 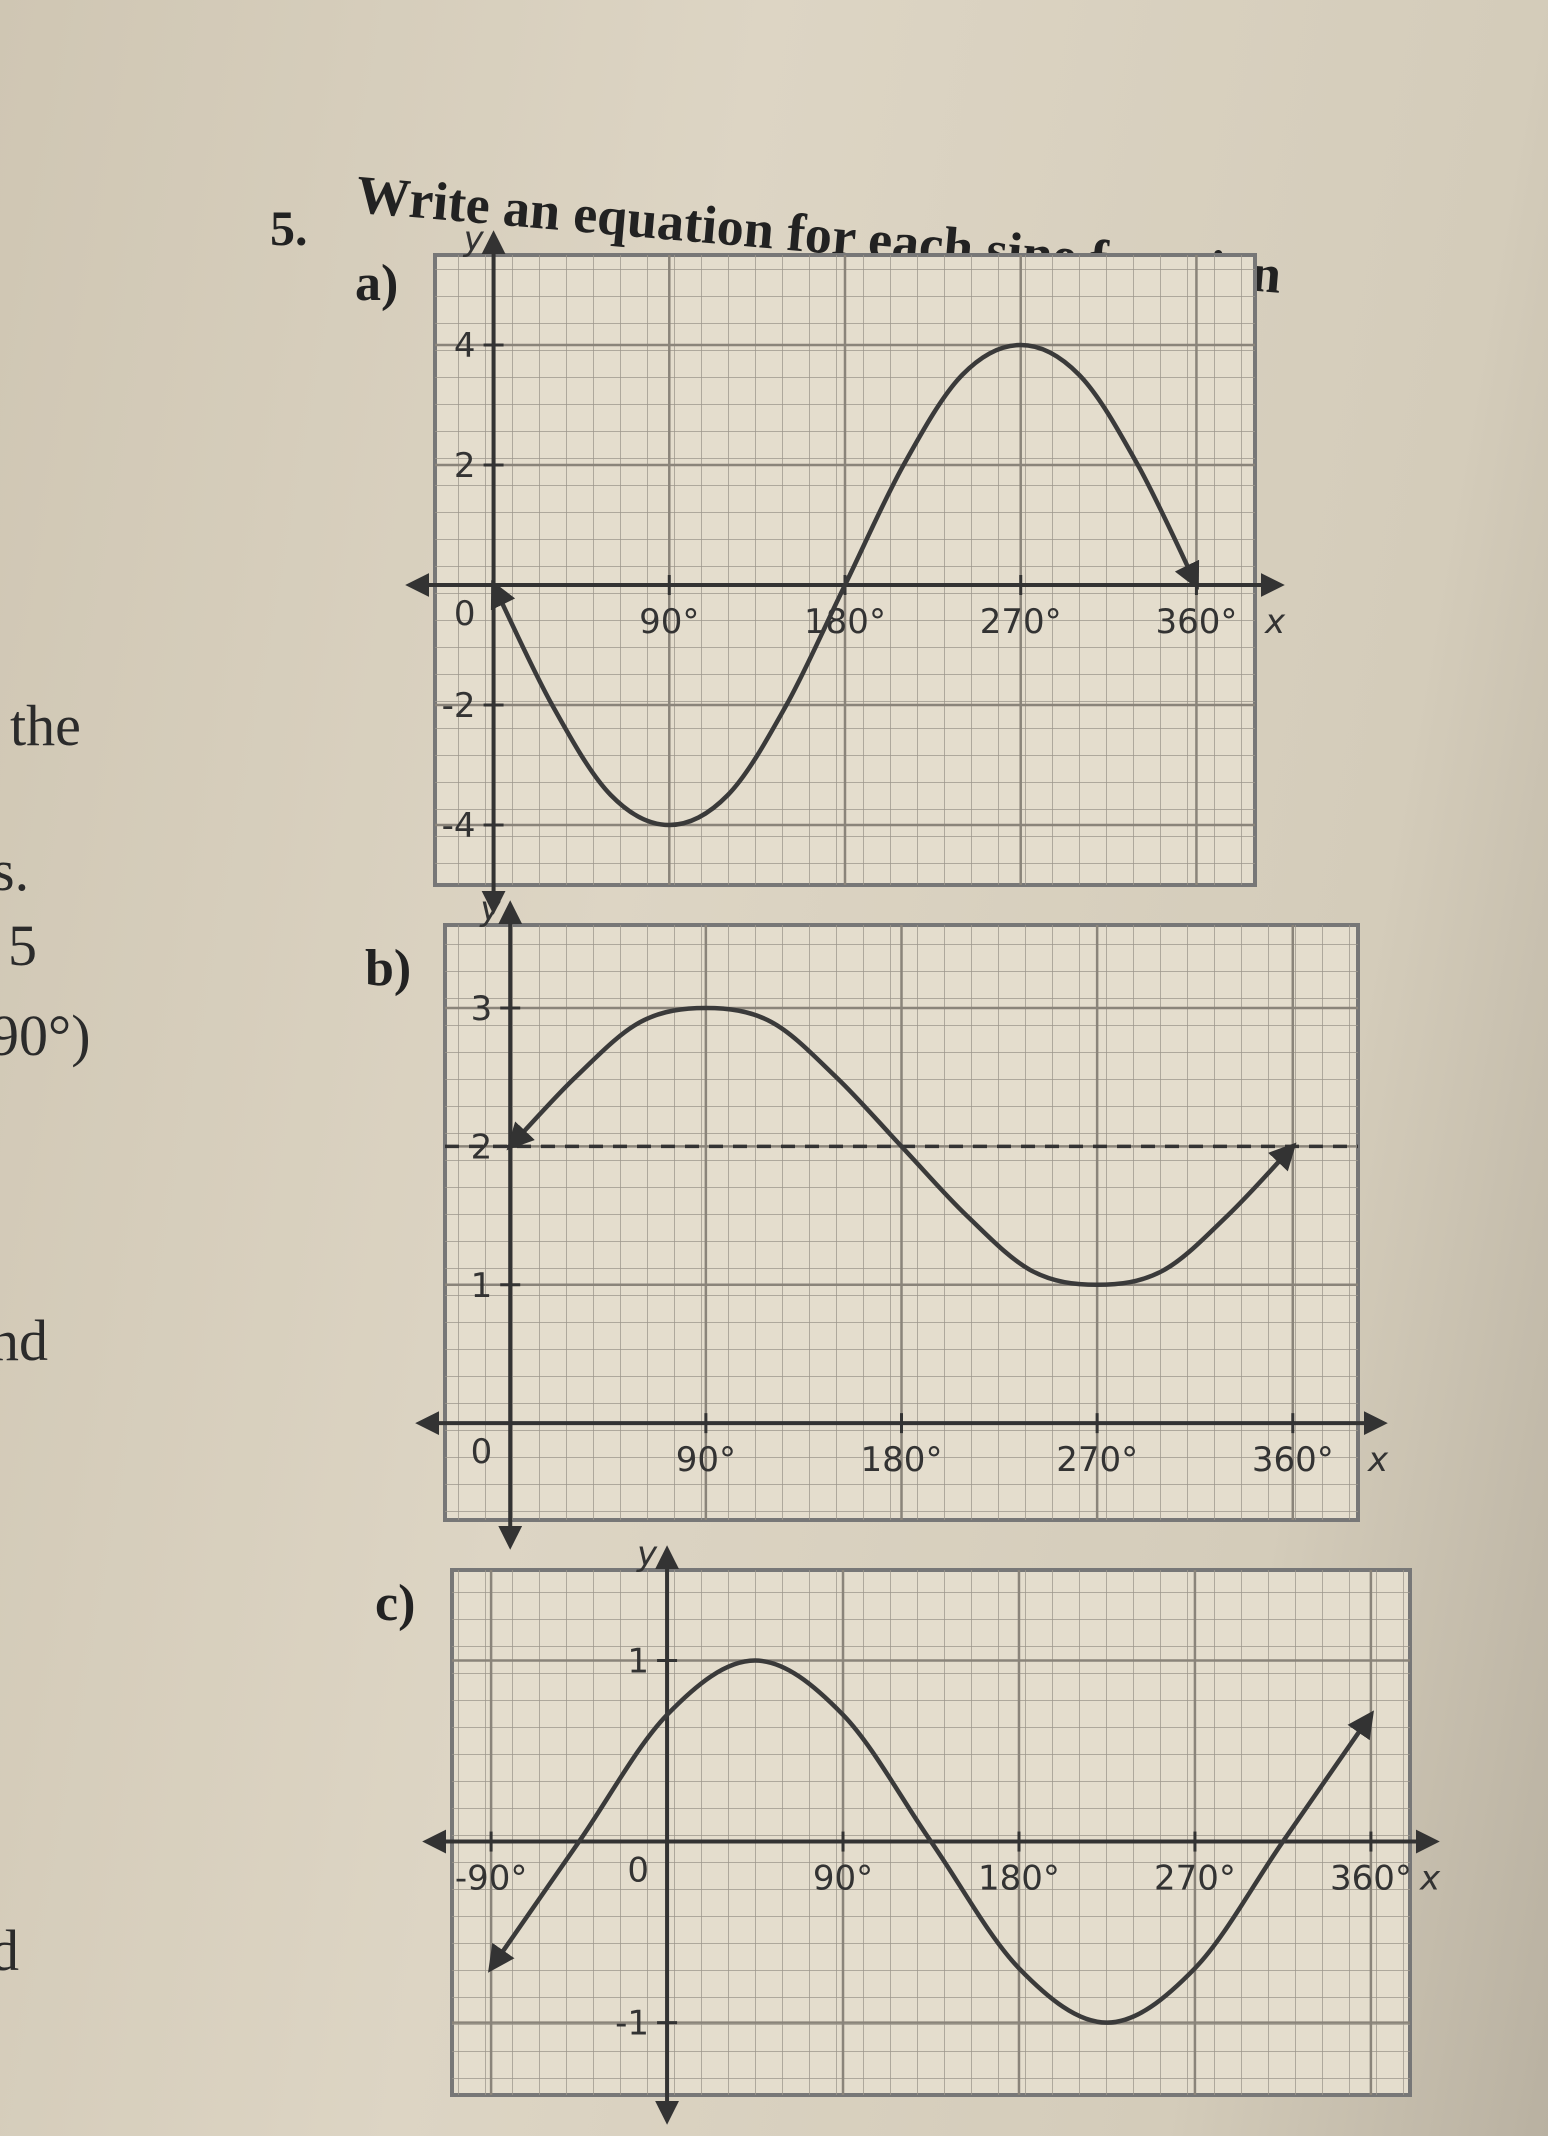 I want to click on y-tick-label: -2, so click(x=459, y=706).